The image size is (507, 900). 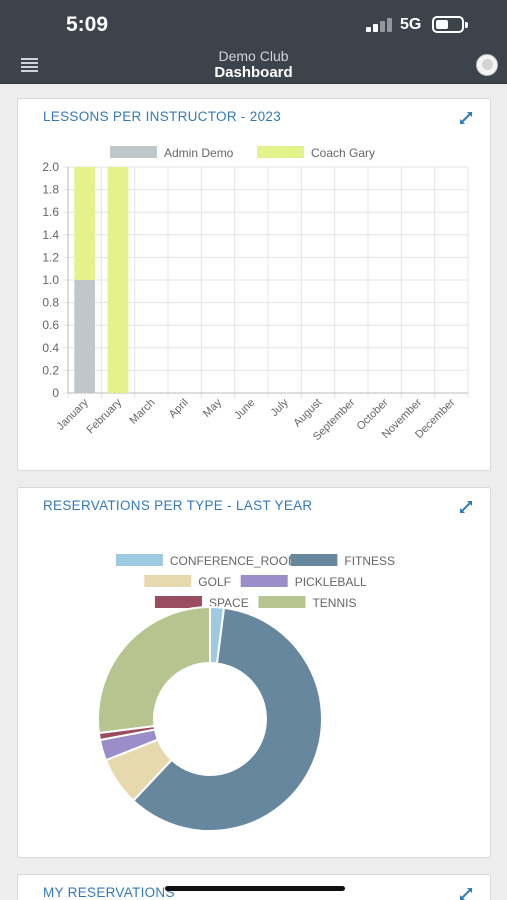 I want to click on x-tick-label: July, so click(x=279, y=407).